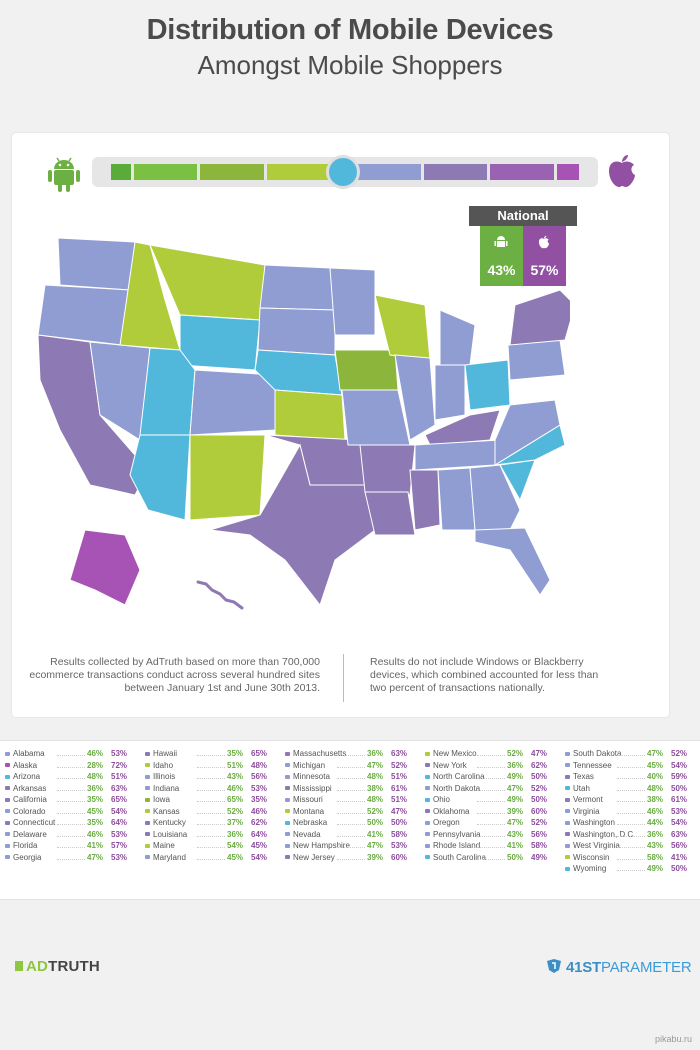 This screenshot has width=700, height=1050. What do you see at coordinates (539, 822) in the screenshot?
I see `apple-share: 52%` at bounding box center [539, 822].